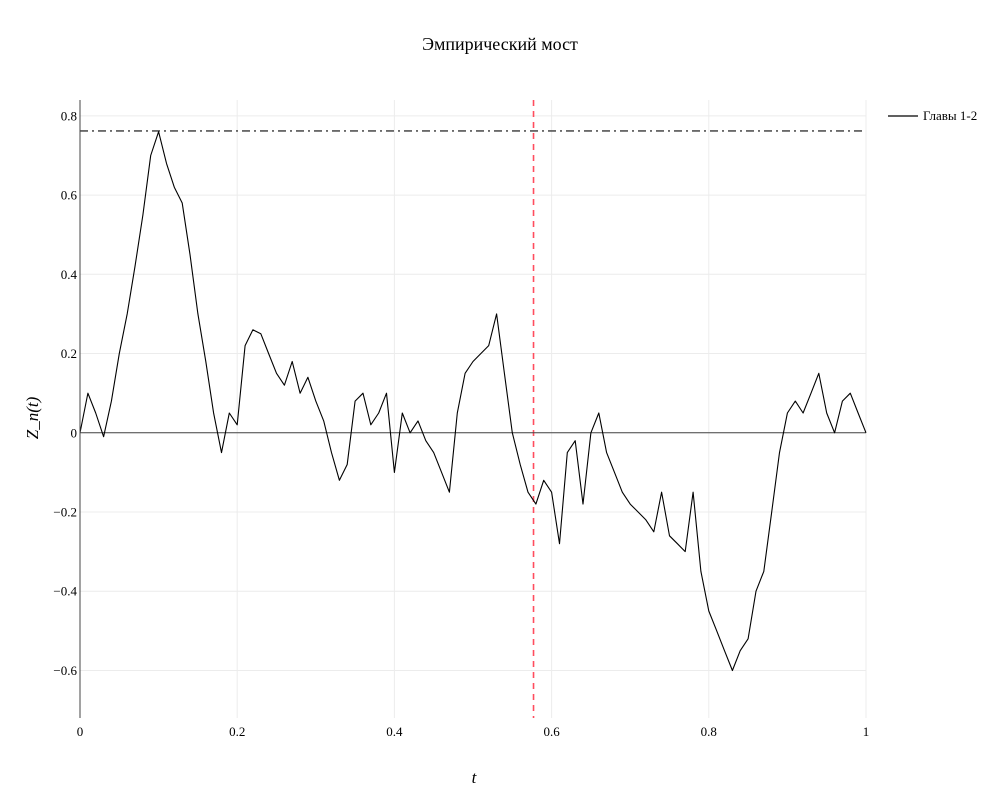  Describe the element at coordinates (69, 115) in the screenshot. I see `y-tick-label: 0.8` at that location.